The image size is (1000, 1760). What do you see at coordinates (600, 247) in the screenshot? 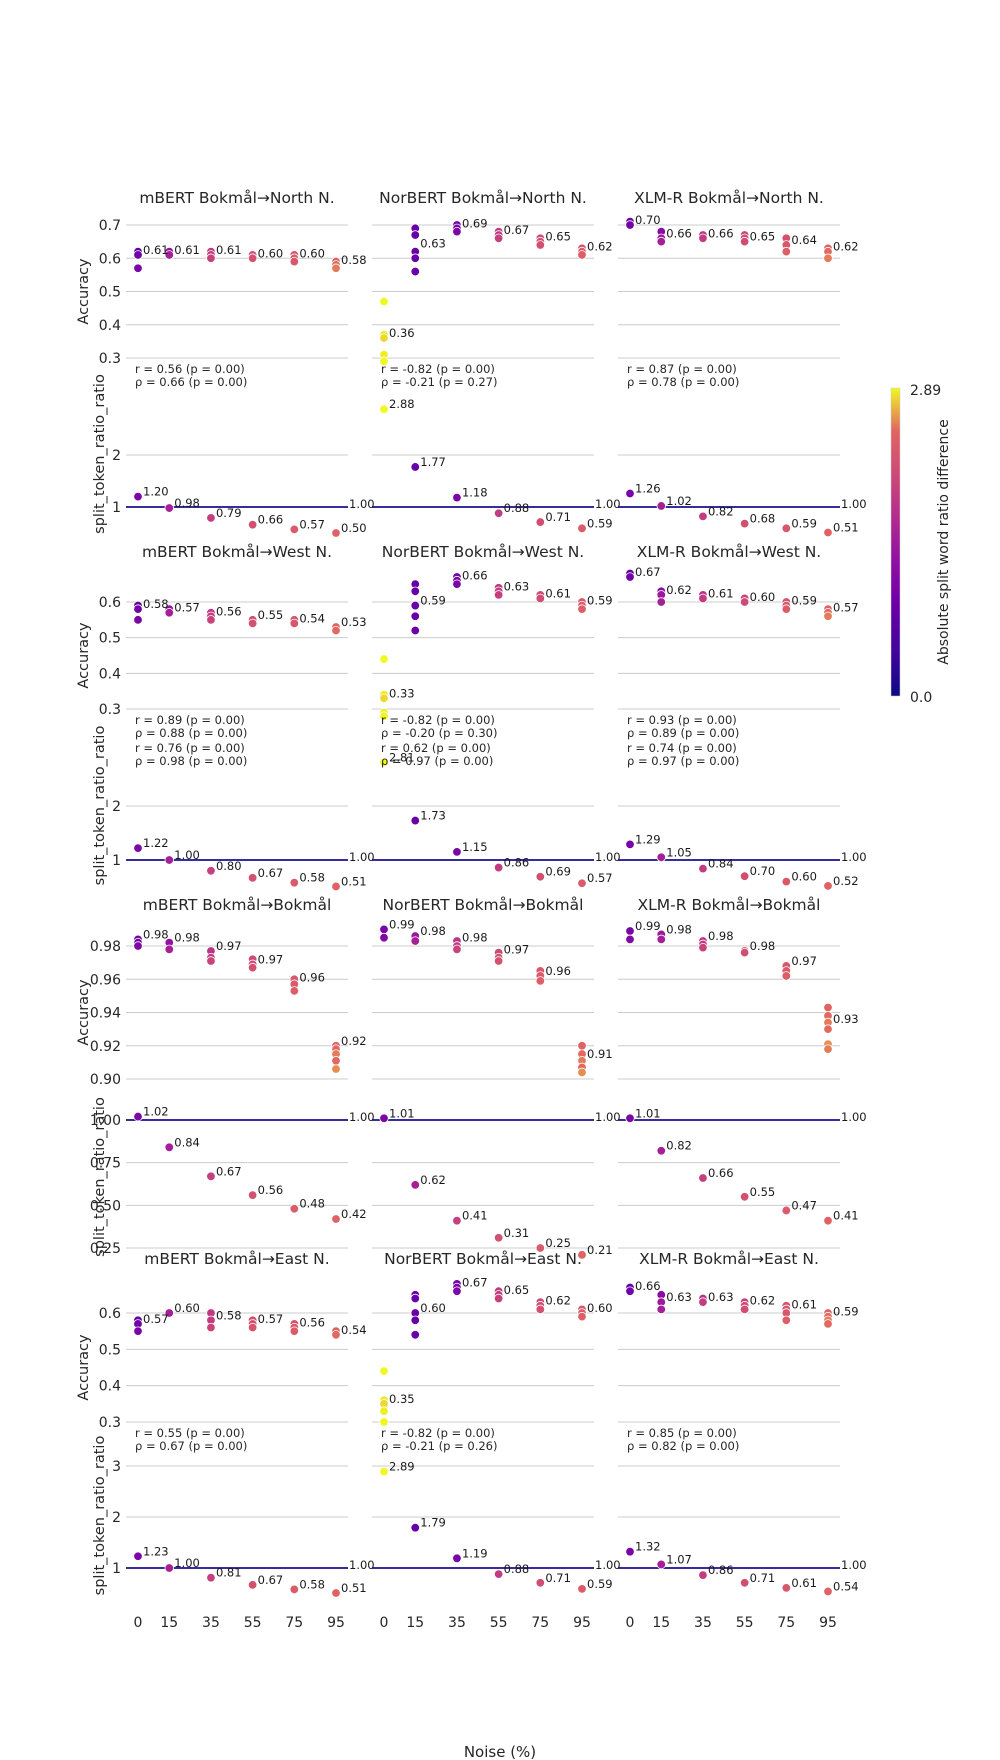
I see `accuracy-data-label: 0.62` at bounding box center [600, 247].